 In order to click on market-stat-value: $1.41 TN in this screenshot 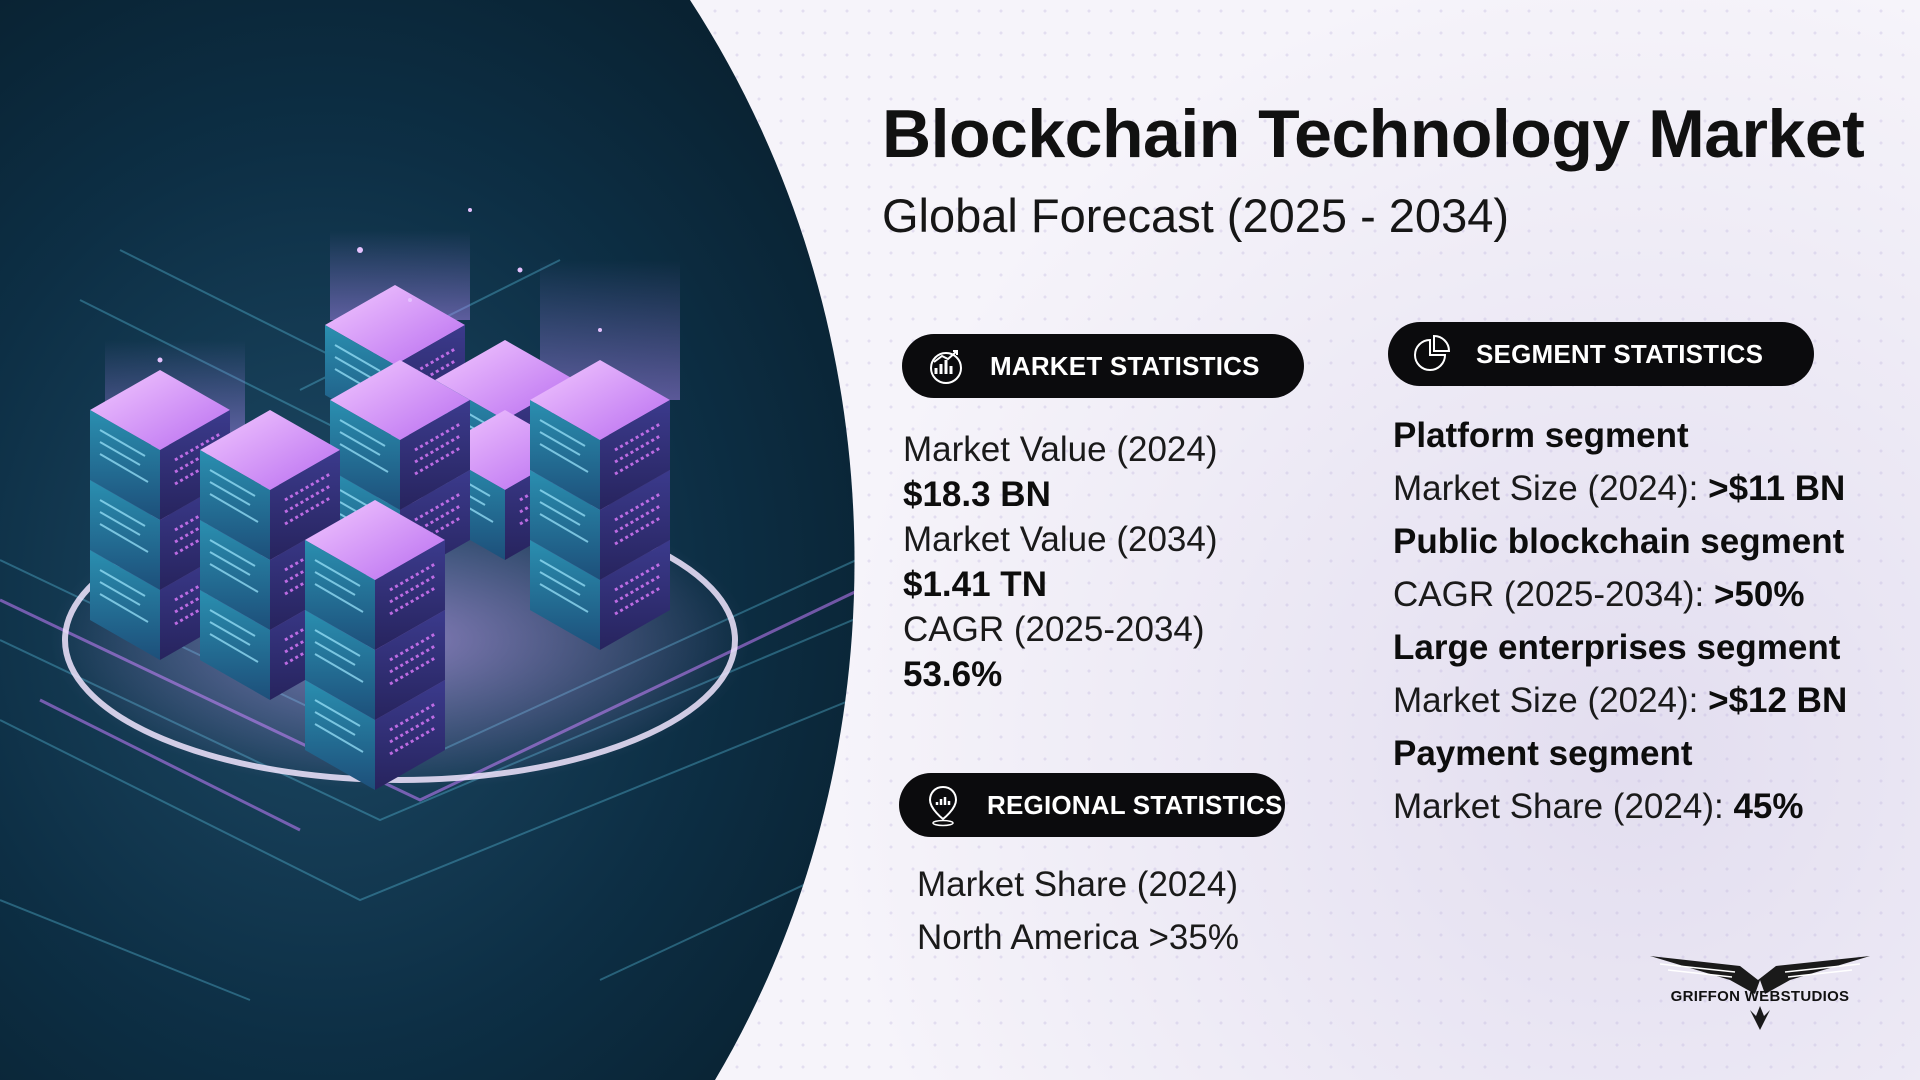, I will do `click(975, 584)`.